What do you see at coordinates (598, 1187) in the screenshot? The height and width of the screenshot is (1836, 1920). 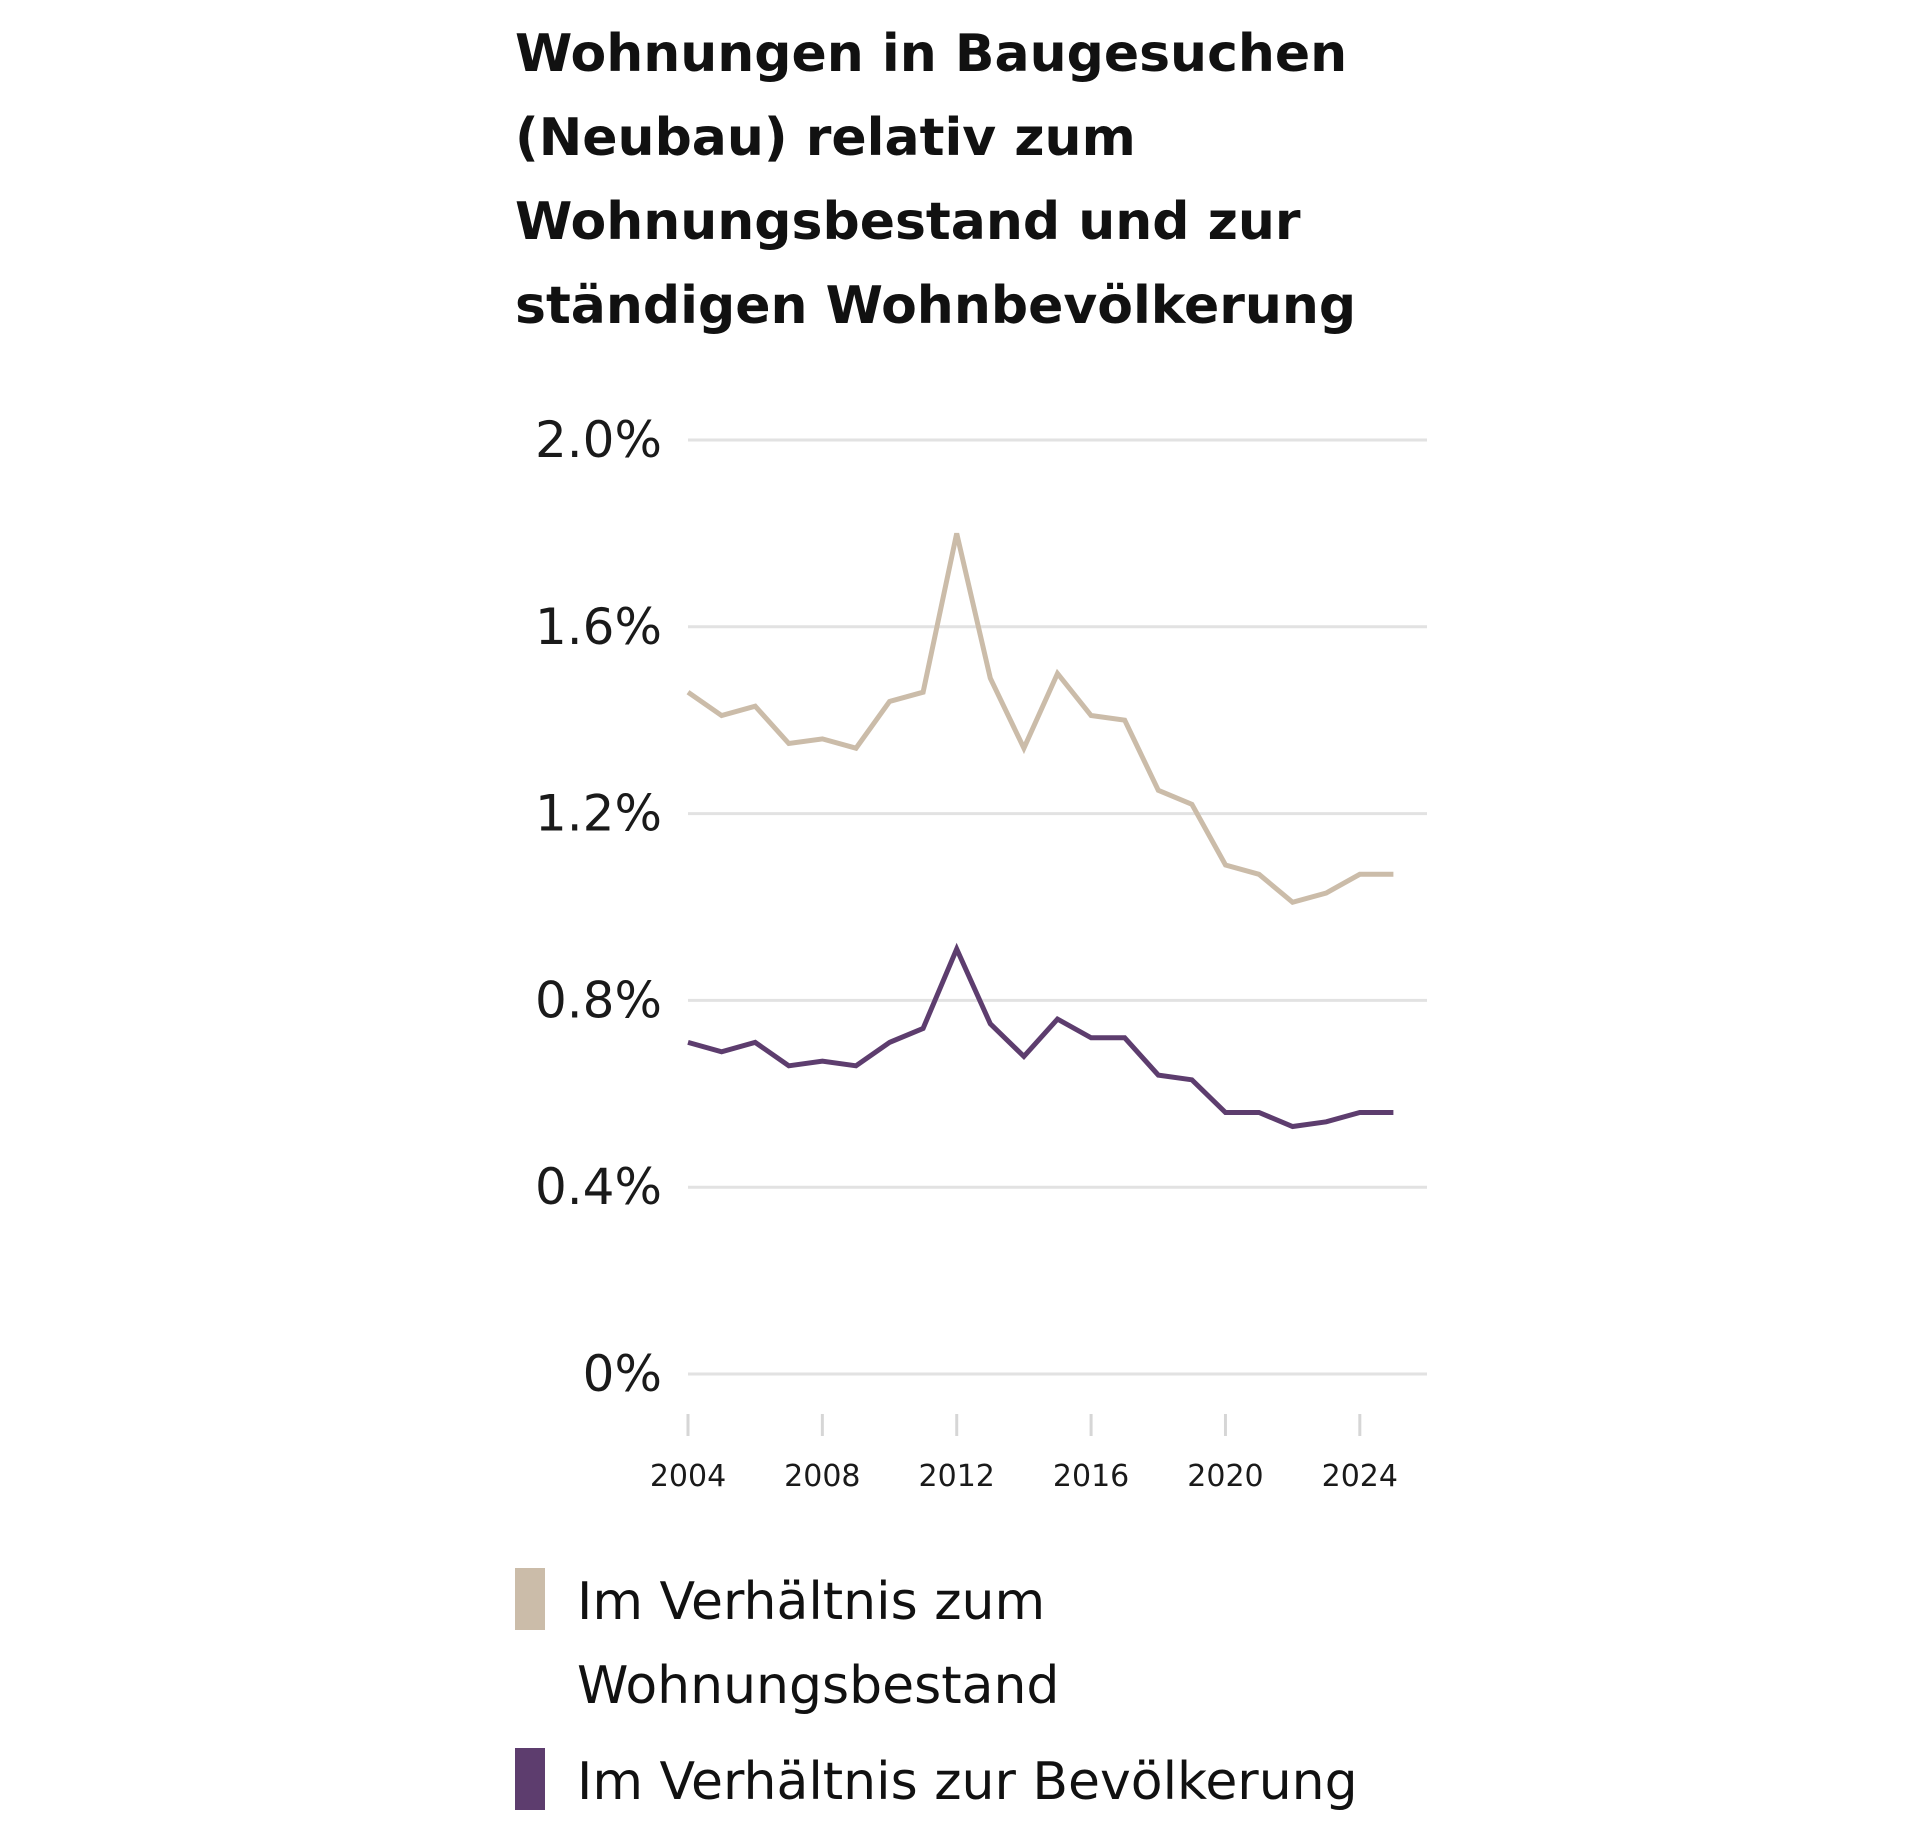 I see `y-tick-label-4: 0.4%` at bounding box center [598, 1187].